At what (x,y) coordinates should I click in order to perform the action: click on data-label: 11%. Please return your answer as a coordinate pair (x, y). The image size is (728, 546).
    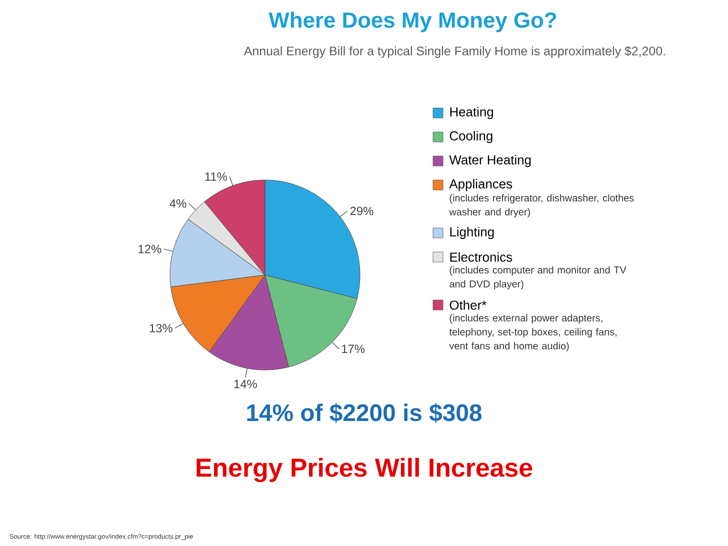
    Looking at the image, I should click on (216, 176).